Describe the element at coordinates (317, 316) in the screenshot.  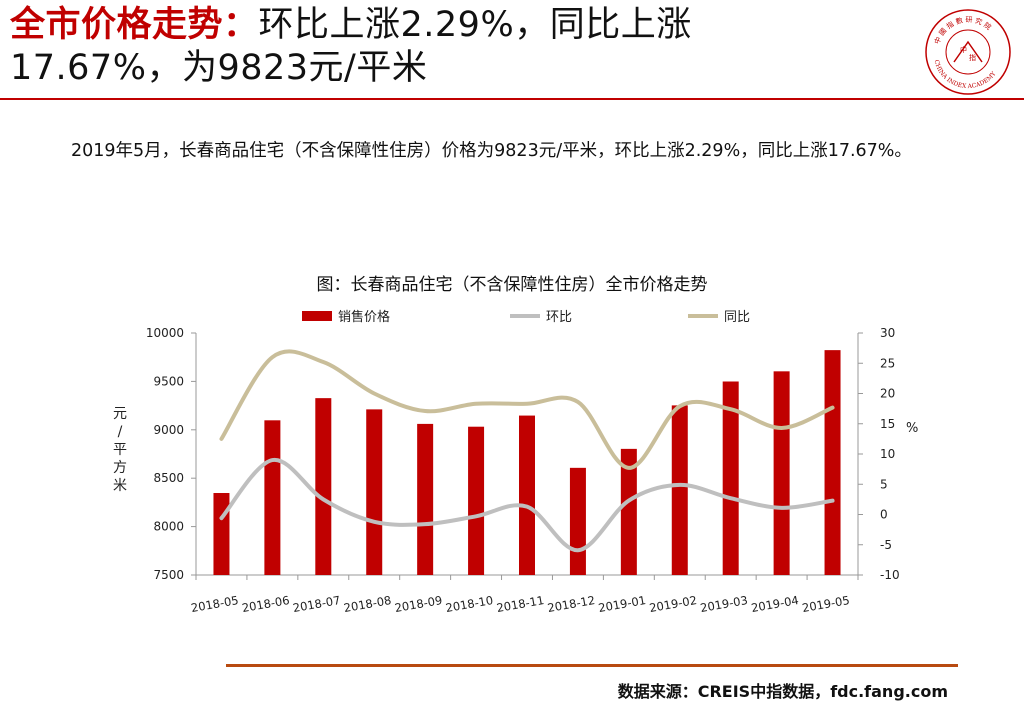
I see `legend-price-swatch` at that location.